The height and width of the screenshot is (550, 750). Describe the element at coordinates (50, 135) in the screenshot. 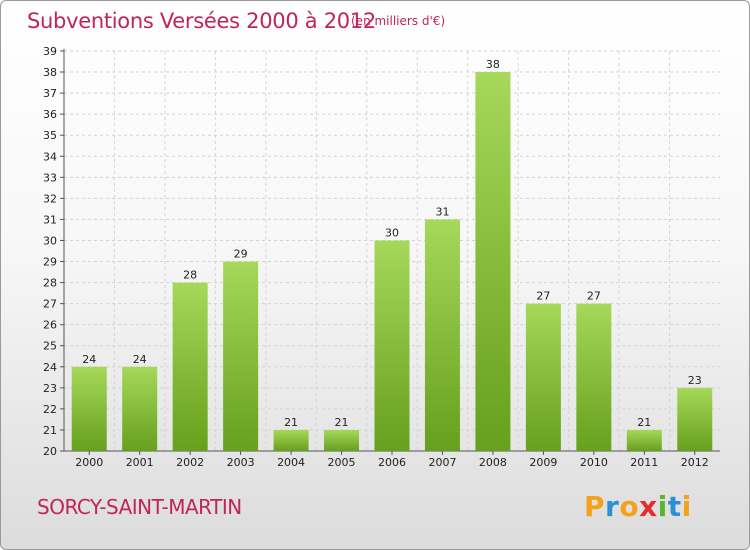

I see `y-tick-label: 35` at that location.